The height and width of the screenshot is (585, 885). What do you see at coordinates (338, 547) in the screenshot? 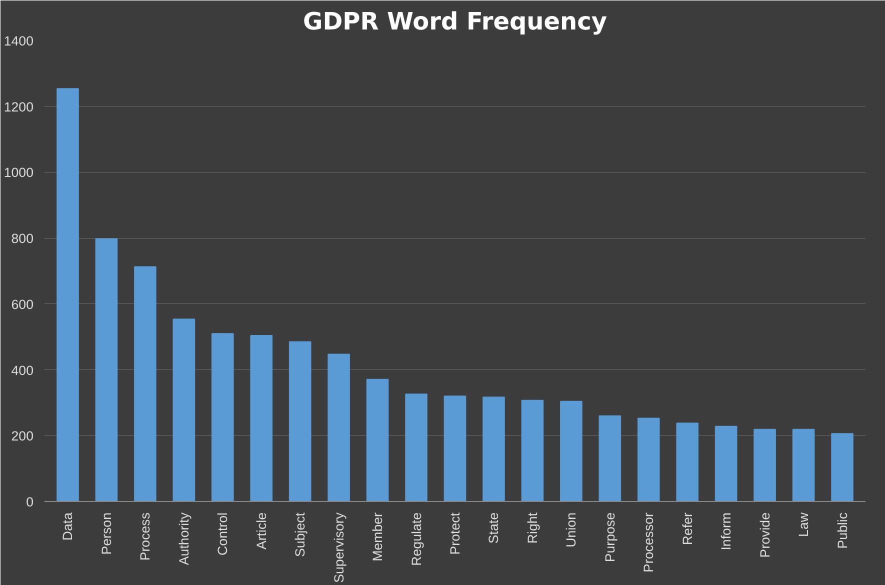
I see `x-tick-label: Supervisory` at bounding box center [338, 547].